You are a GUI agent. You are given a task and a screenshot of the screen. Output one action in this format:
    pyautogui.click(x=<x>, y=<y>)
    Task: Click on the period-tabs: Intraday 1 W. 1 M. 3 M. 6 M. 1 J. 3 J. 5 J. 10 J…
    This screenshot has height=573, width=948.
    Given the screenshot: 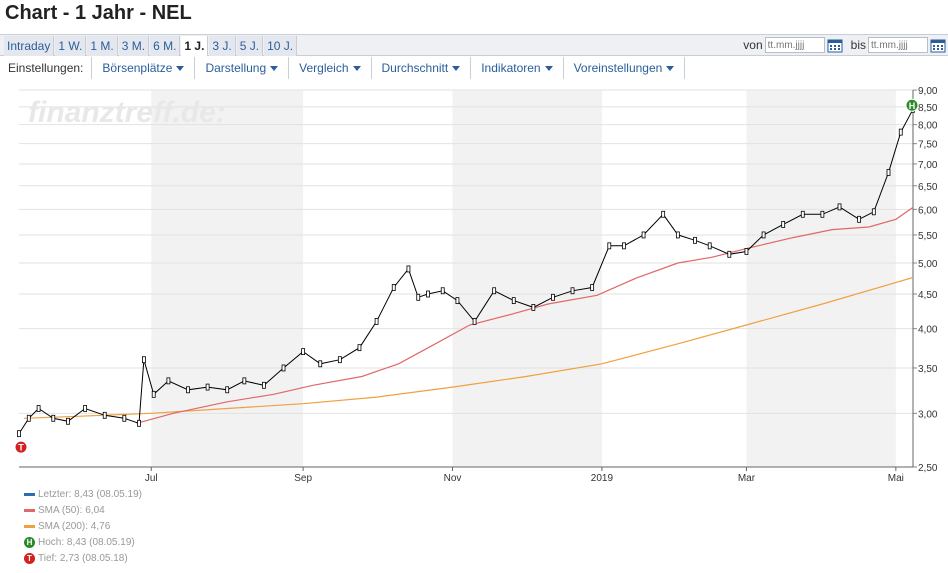 What is the action you would take?
    pyautogui.click(x=151, y=46)
    